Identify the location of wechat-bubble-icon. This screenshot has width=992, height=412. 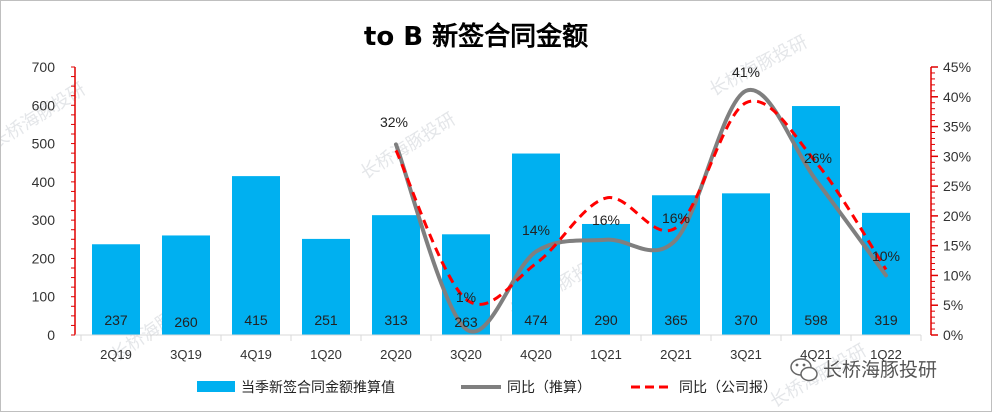
(804, 370).